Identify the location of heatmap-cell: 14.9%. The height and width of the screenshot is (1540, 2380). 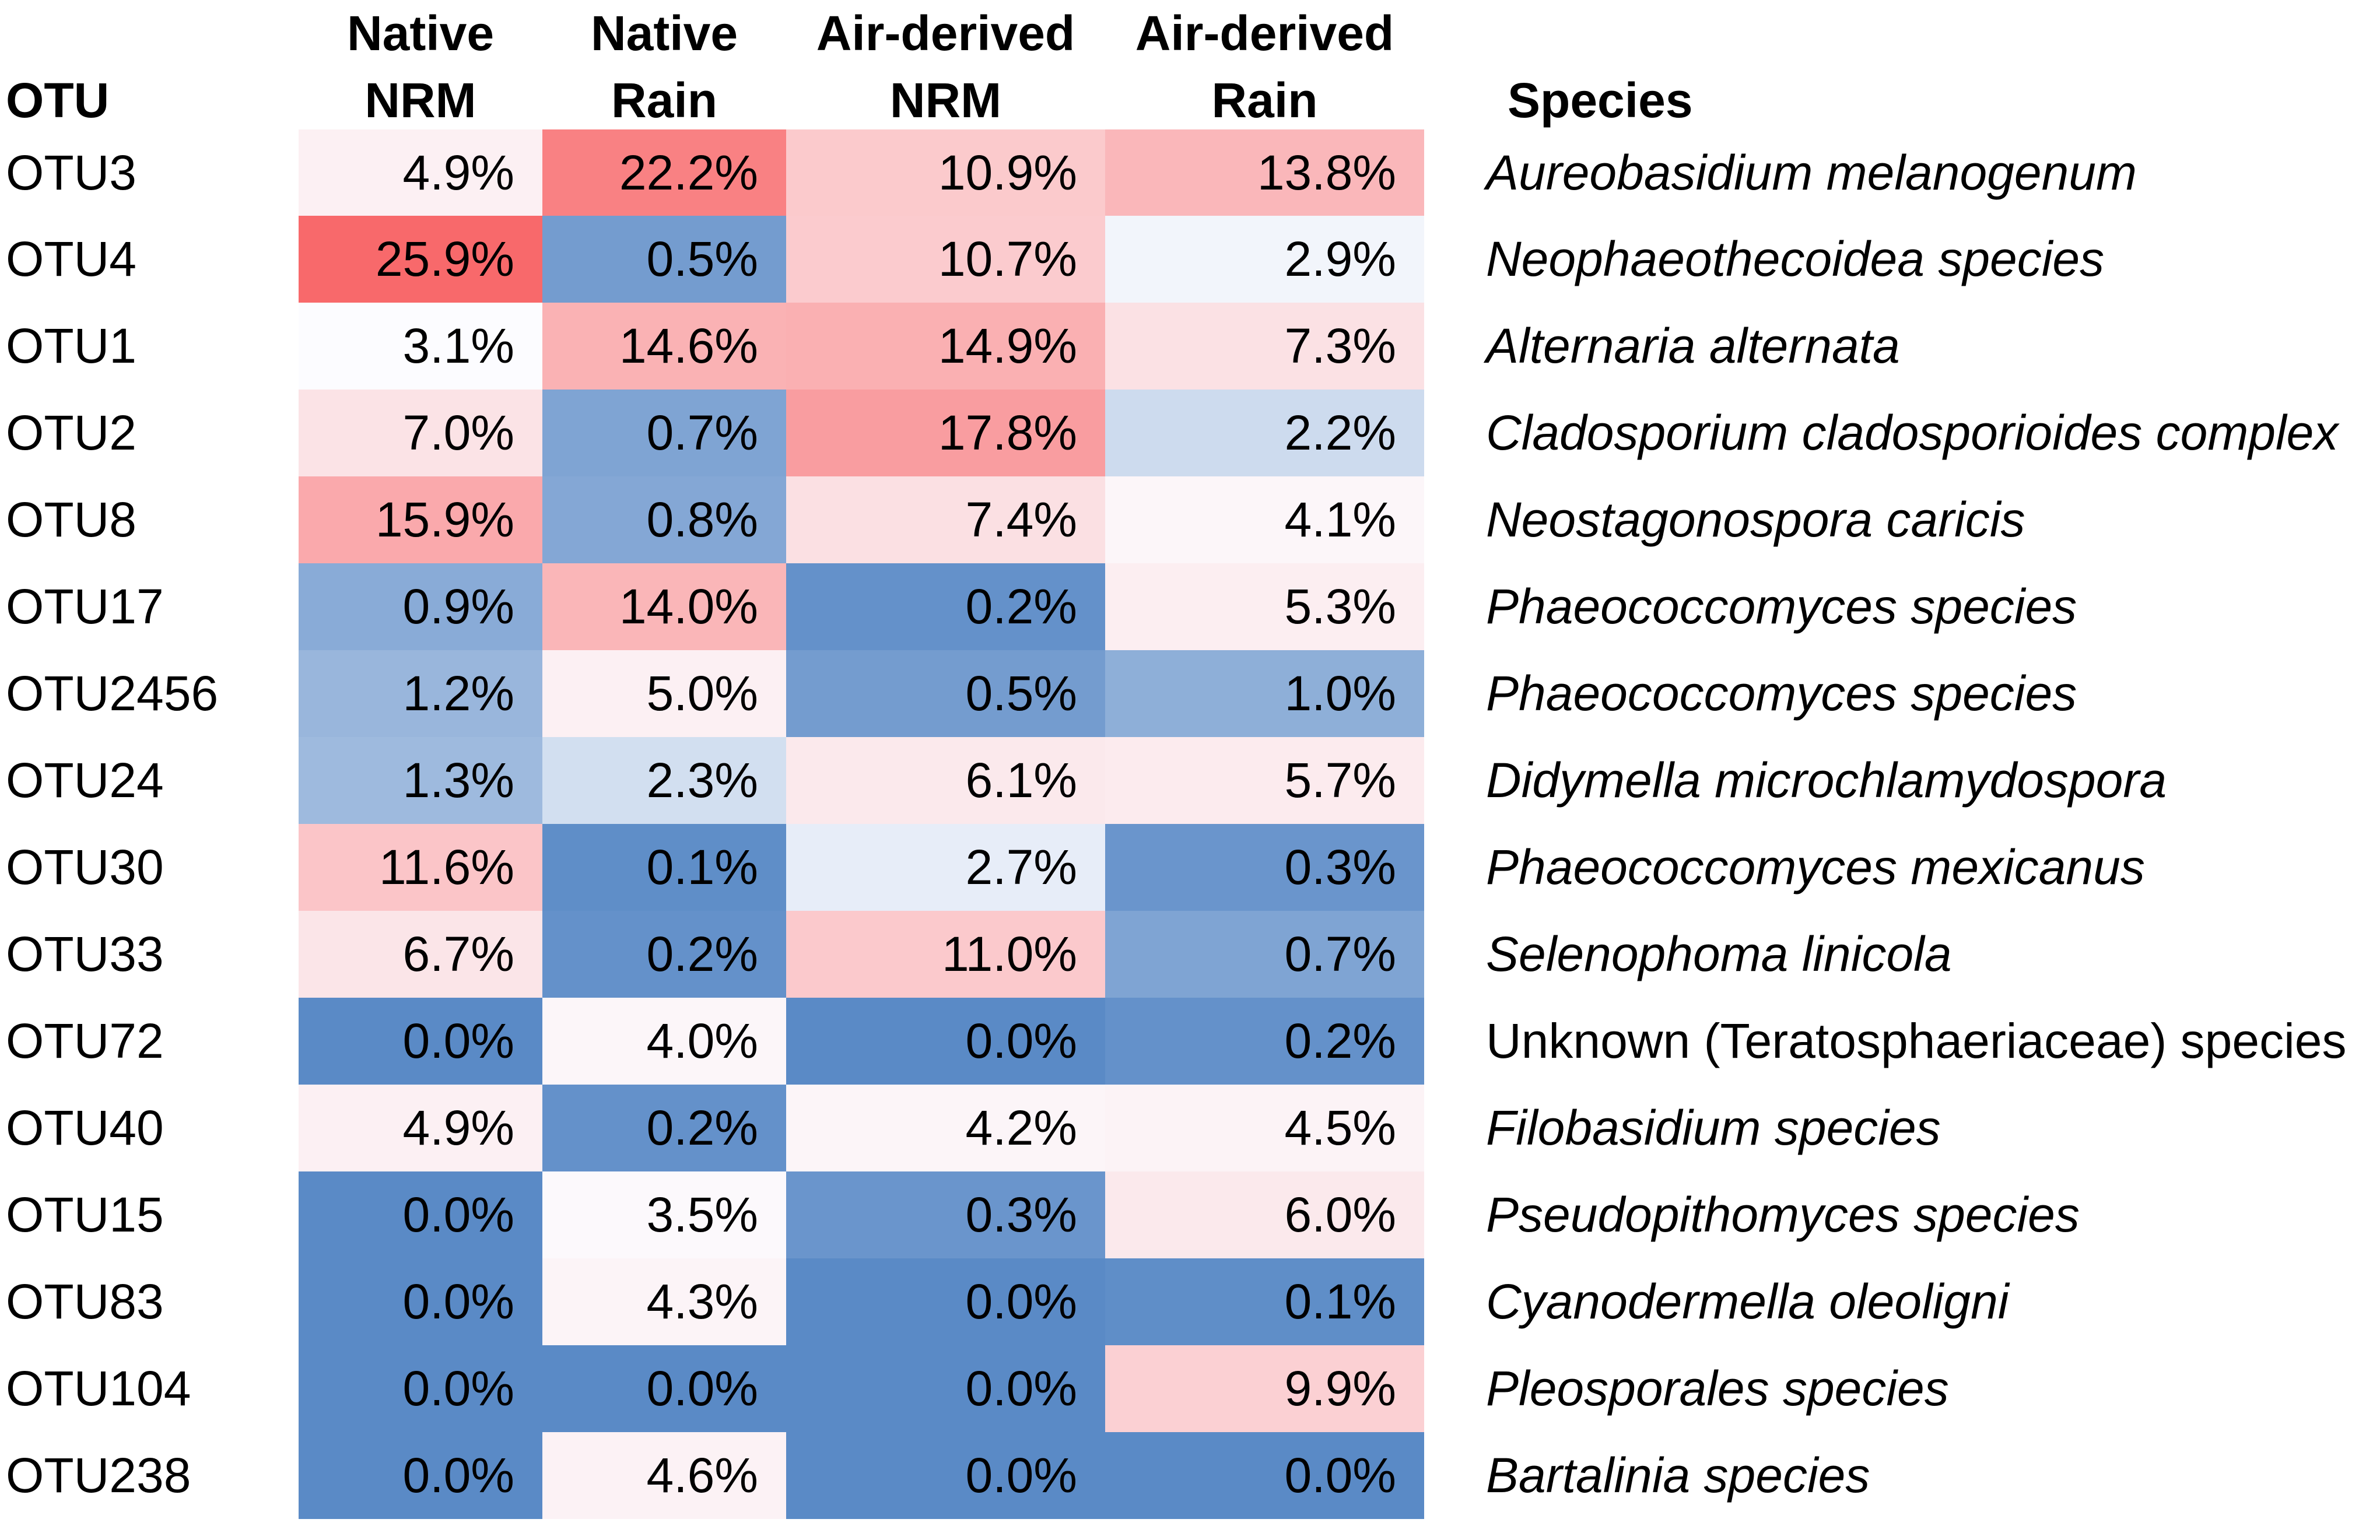
(945, 346).